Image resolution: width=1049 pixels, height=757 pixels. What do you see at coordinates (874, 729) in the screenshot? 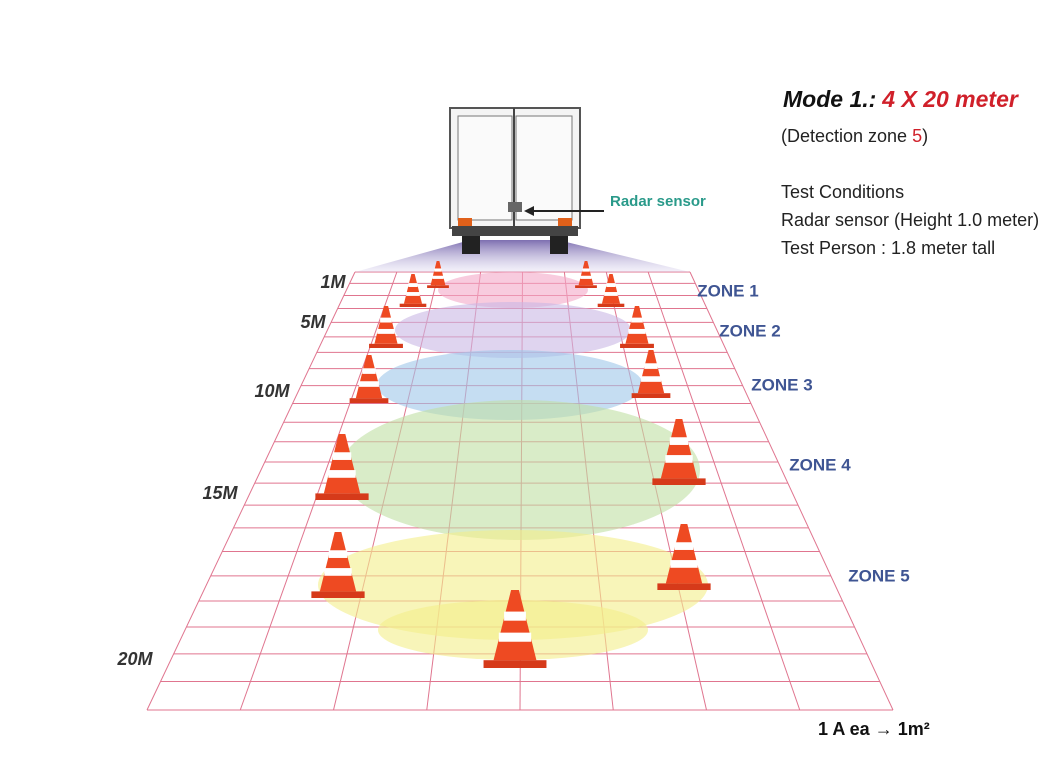
I see `footer: 1 A ea → 1m²` at bounding box center [874, 729].